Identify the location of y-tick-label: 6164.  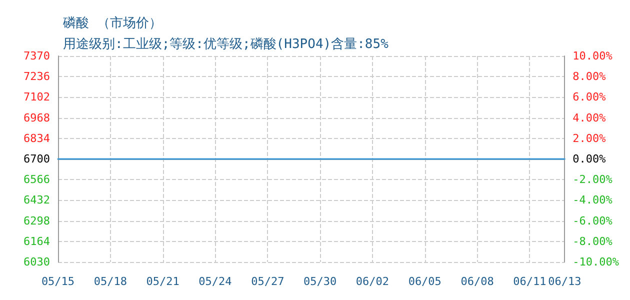
(37, 241).